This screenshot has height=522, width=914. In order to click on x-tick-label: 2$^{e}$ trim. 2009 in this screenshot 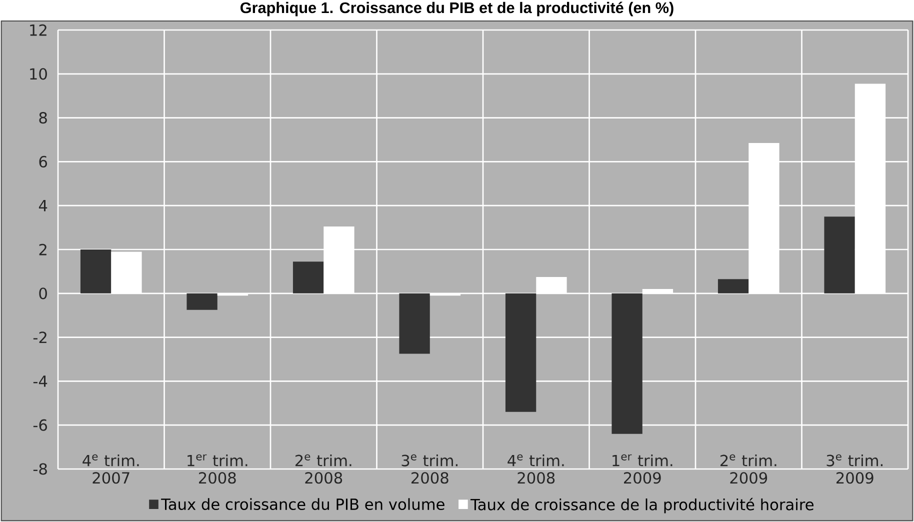, I will do `click(748, 469)`.